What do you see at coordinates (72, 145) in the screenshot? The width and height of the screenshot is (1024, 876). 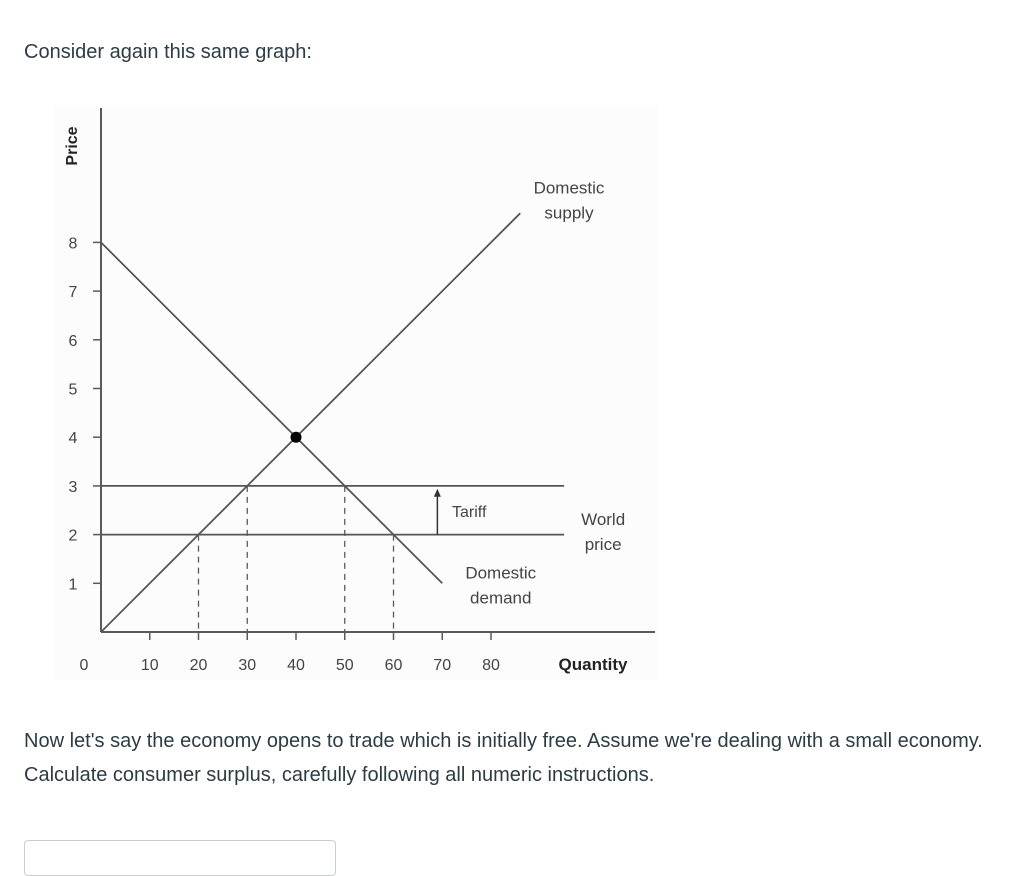 I see `y-axis-label: Price` at bounding box center [72, 145].